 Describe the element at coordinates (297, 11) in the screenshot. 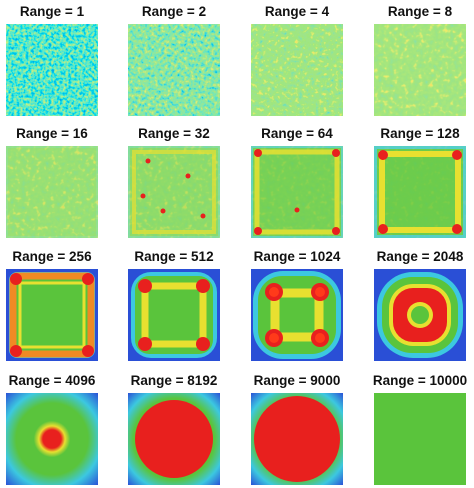

I see `panel-title: Range = 4` at that location.